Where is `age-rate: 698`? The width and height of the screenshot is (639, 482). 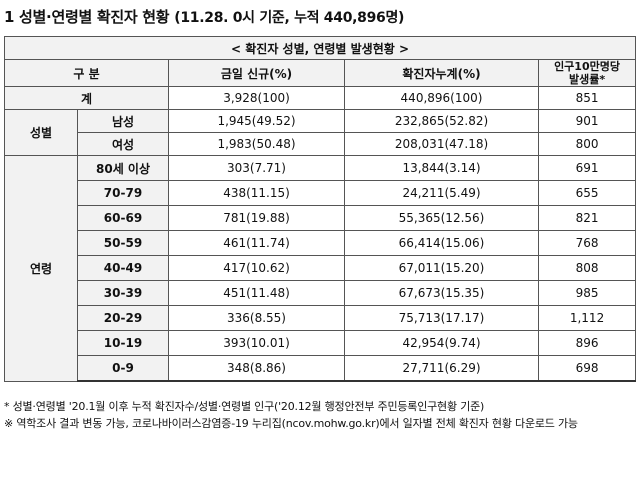
age-rate: 698 is located at coordinates (587, 368).